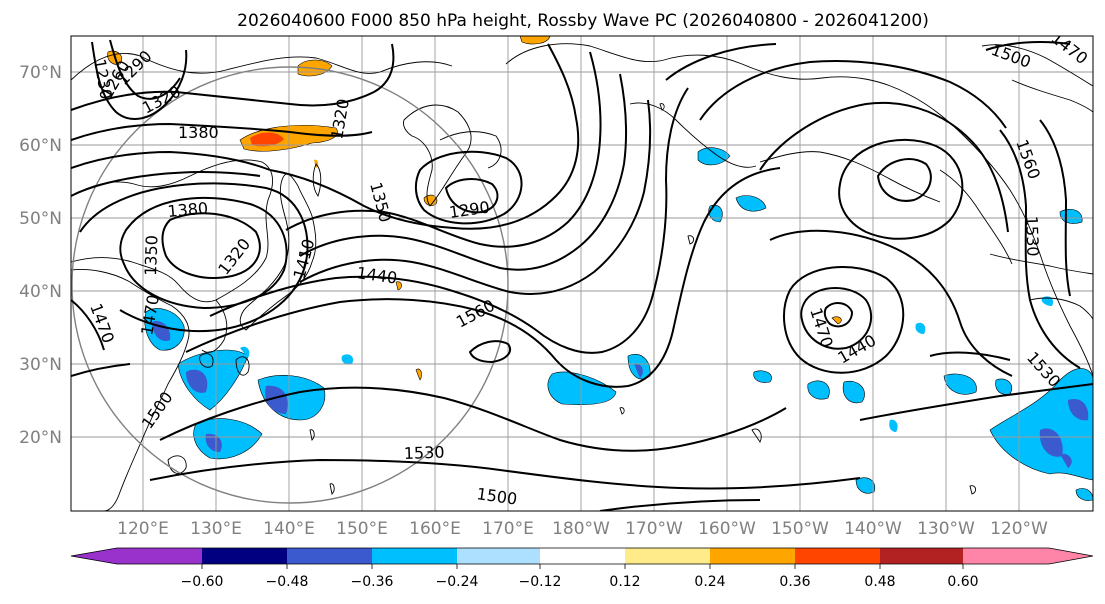 Image resolution: width=1105 pixels, height=604 pixels. Describe the element at coordinates (800, 529) in the screenshot. I see `lon-label: 150°W` at that location.